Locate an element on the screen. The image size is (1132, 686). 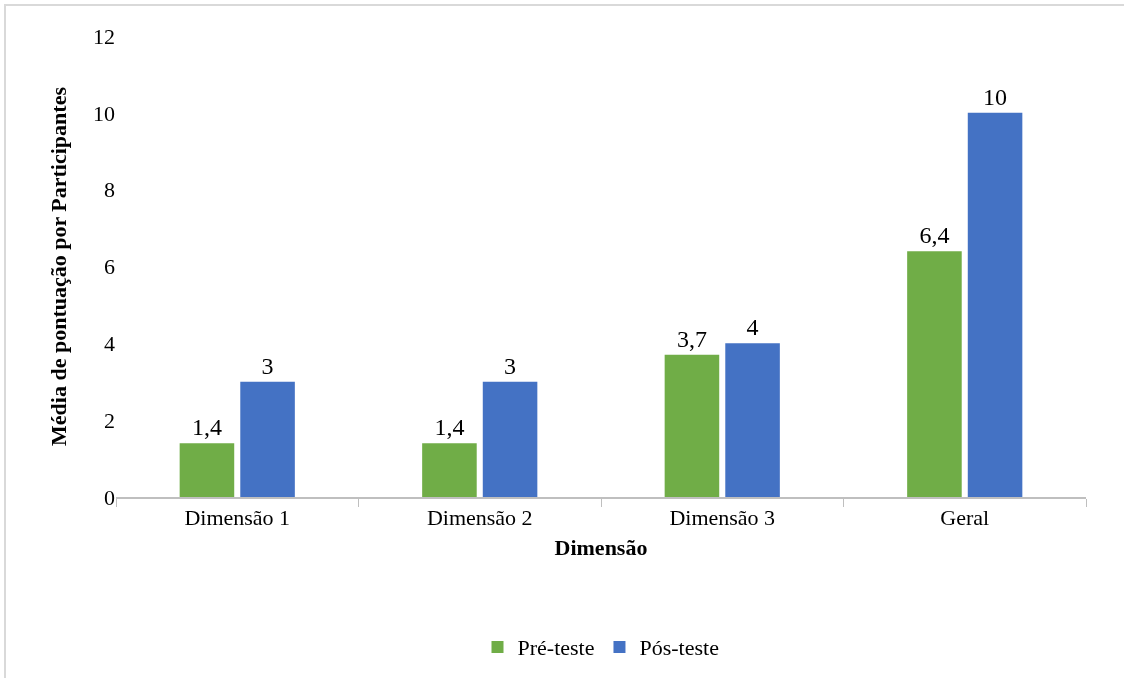
y-axis-title: Média de pontuação por Participantes is located at coordinates (58, 266).